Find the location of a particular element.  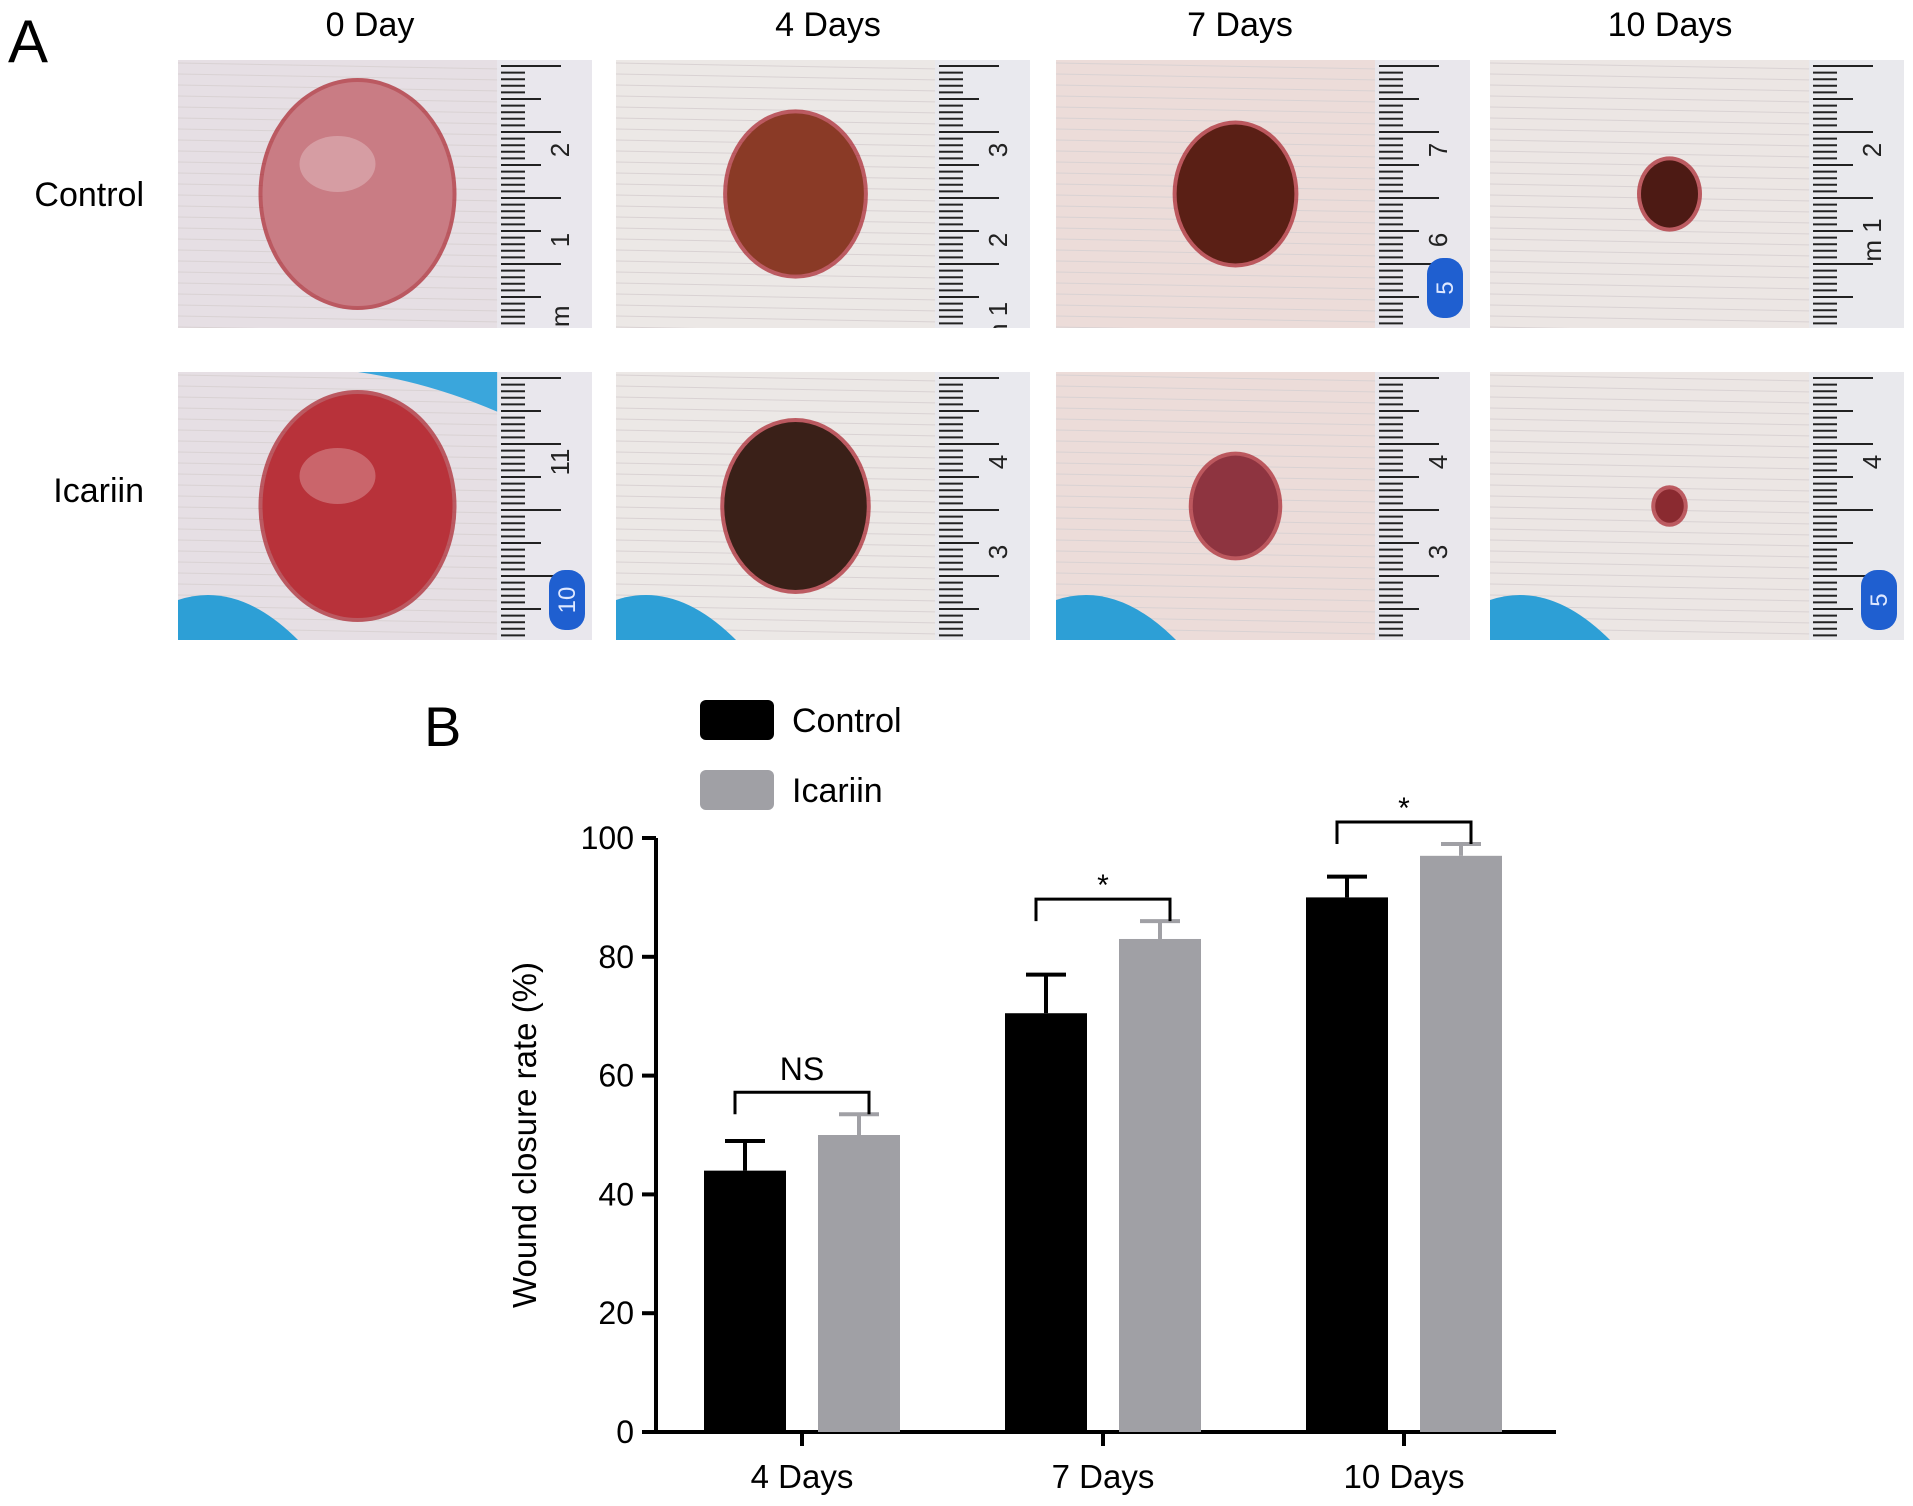

wound-photo: 2 1 0cm is located at coordinates (385, 194).